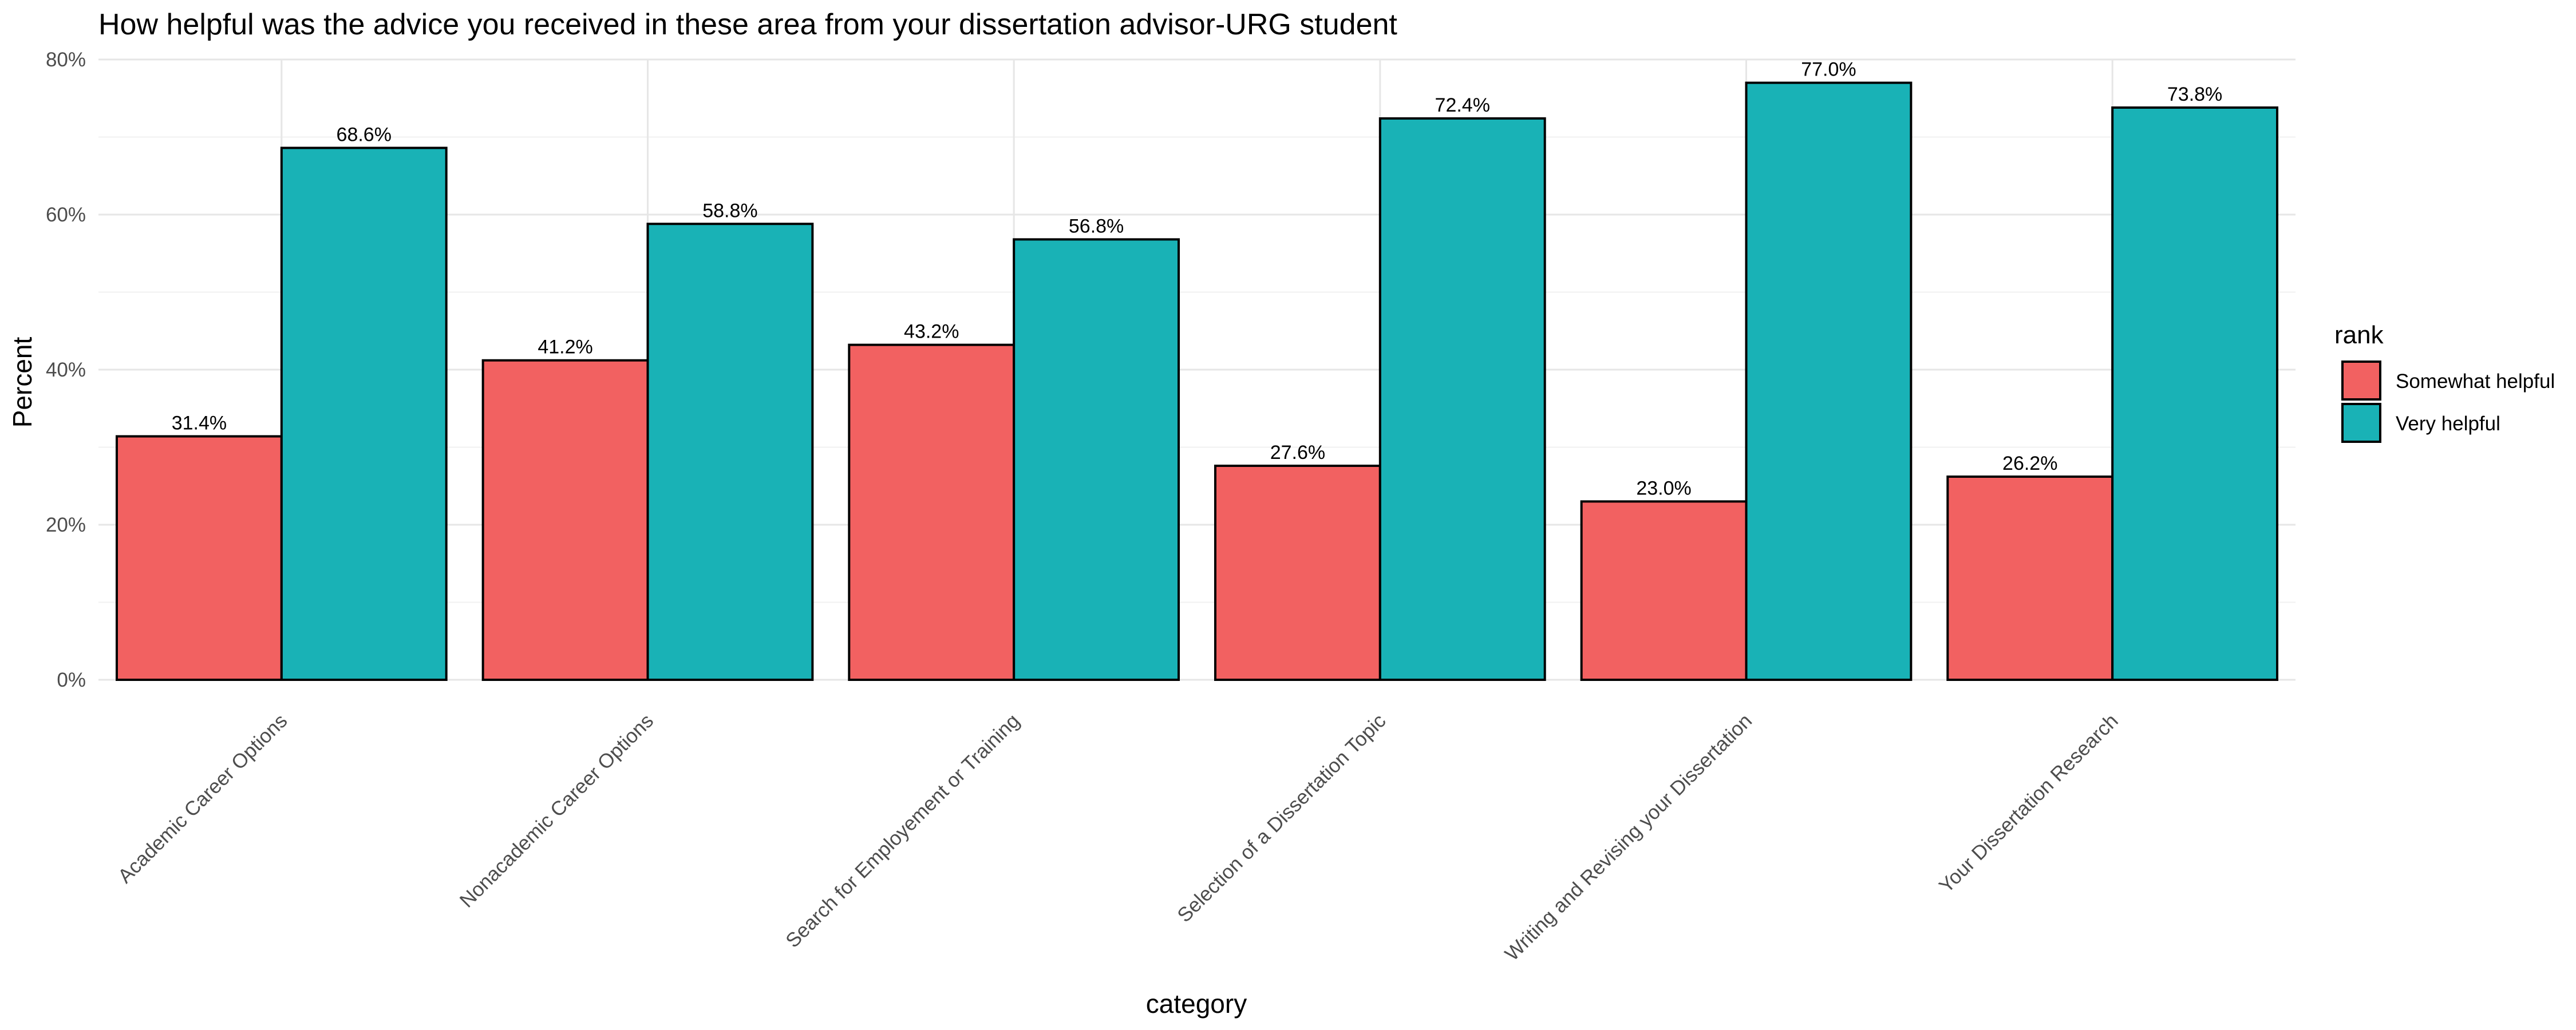 This screenshot has width=2576, height=1030. What do you see at coordinates (557, 811) in the screenshot?
I see `x-tick-label: Nonacademic Career Options` at bounding box center [557, 811].